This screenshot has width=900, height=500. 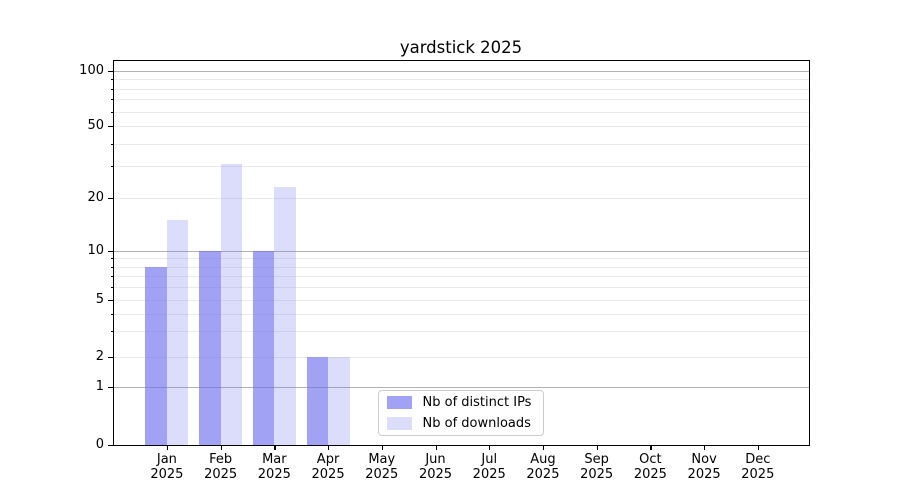 What do you see at coordinates (263, 348) in the screenshot?
I see `bar-mar-nb-of-distinct-ips` at bounding box center [263, 348].